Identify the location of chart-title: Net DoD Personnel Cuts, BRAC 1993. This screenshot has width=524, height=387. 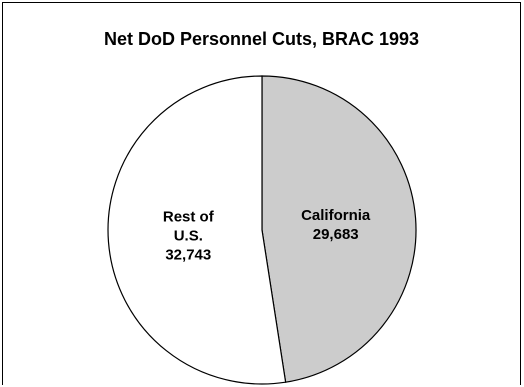
(261, 39).